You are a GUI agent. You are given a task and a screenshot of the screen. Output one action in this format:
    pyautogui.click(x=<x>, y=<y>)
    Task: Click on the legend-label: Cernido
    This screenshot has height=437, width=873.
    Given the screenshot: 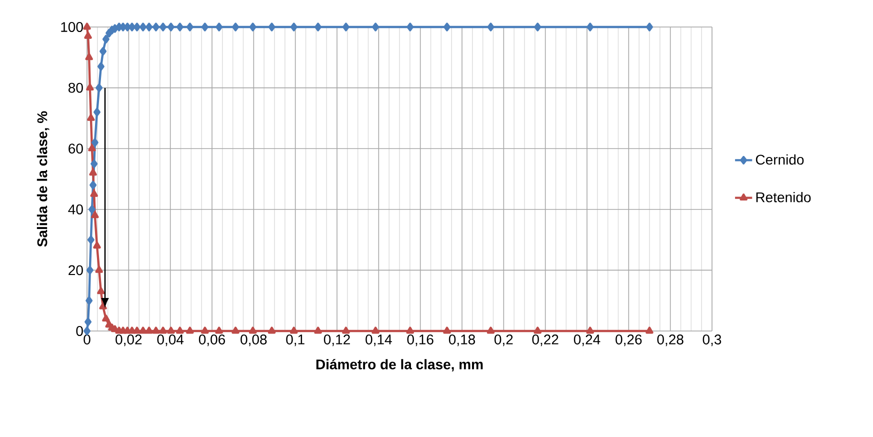 What is the action you would take?
    pyautogui.click(x=780, y=159)
    